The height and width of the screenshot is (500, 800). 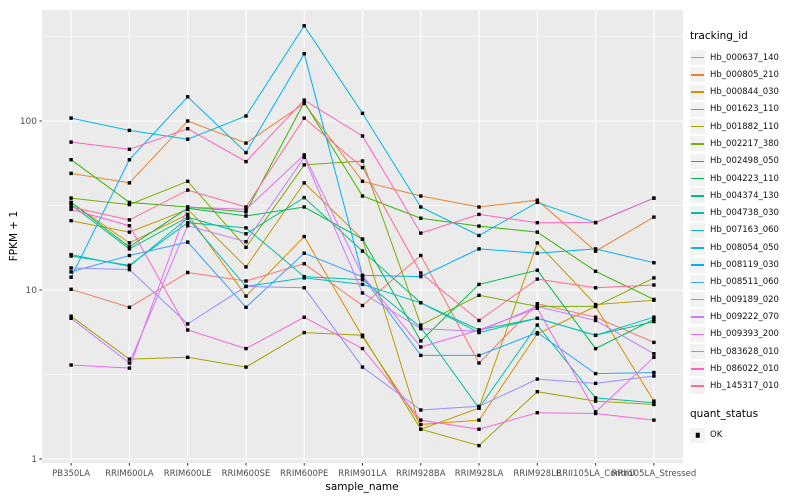 I want to click on legend-item-label: Hb_008511_060, so click(x=744, y=282).